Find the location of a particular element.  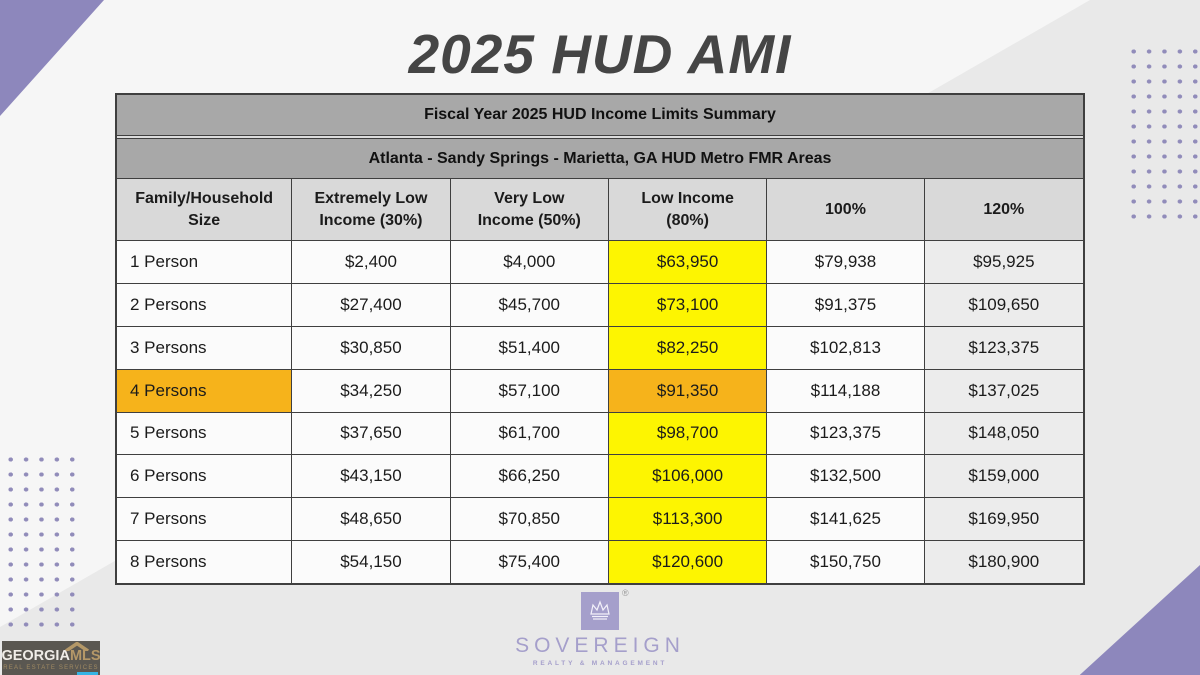

georgia-text: GEORGIA is located at coordinates (36, 655).